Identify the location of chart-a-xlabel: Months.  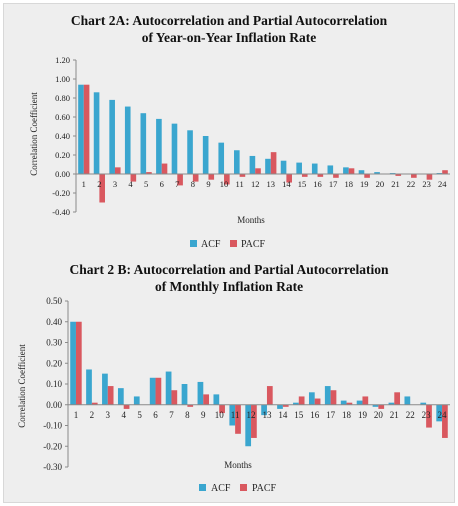
(251, 220).